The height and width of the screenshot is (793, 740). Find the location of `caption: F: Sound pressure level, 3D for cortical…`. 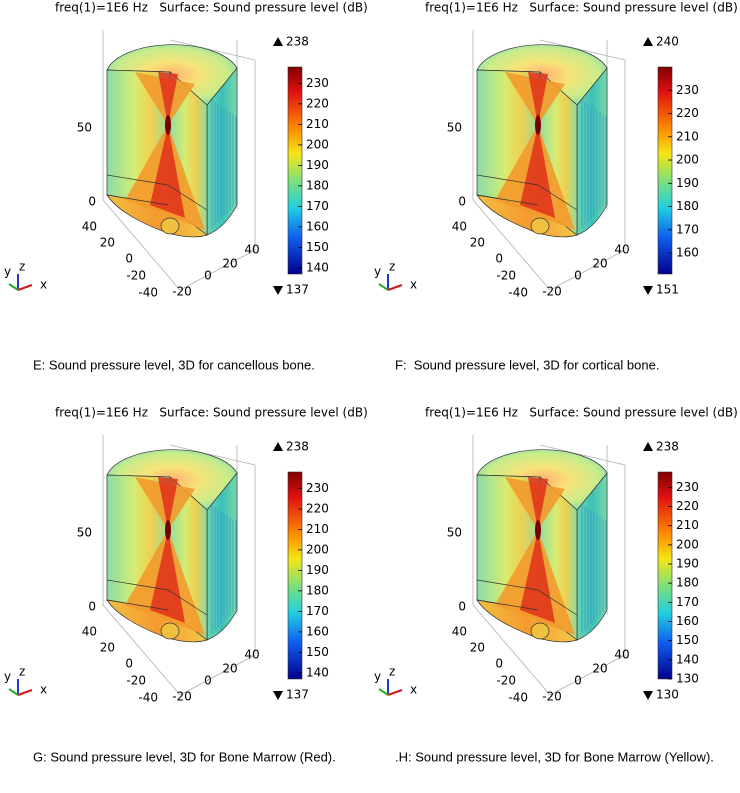

caption: F: Sound pressure level, 3D for cortical… is located at coordinates (527, 364).